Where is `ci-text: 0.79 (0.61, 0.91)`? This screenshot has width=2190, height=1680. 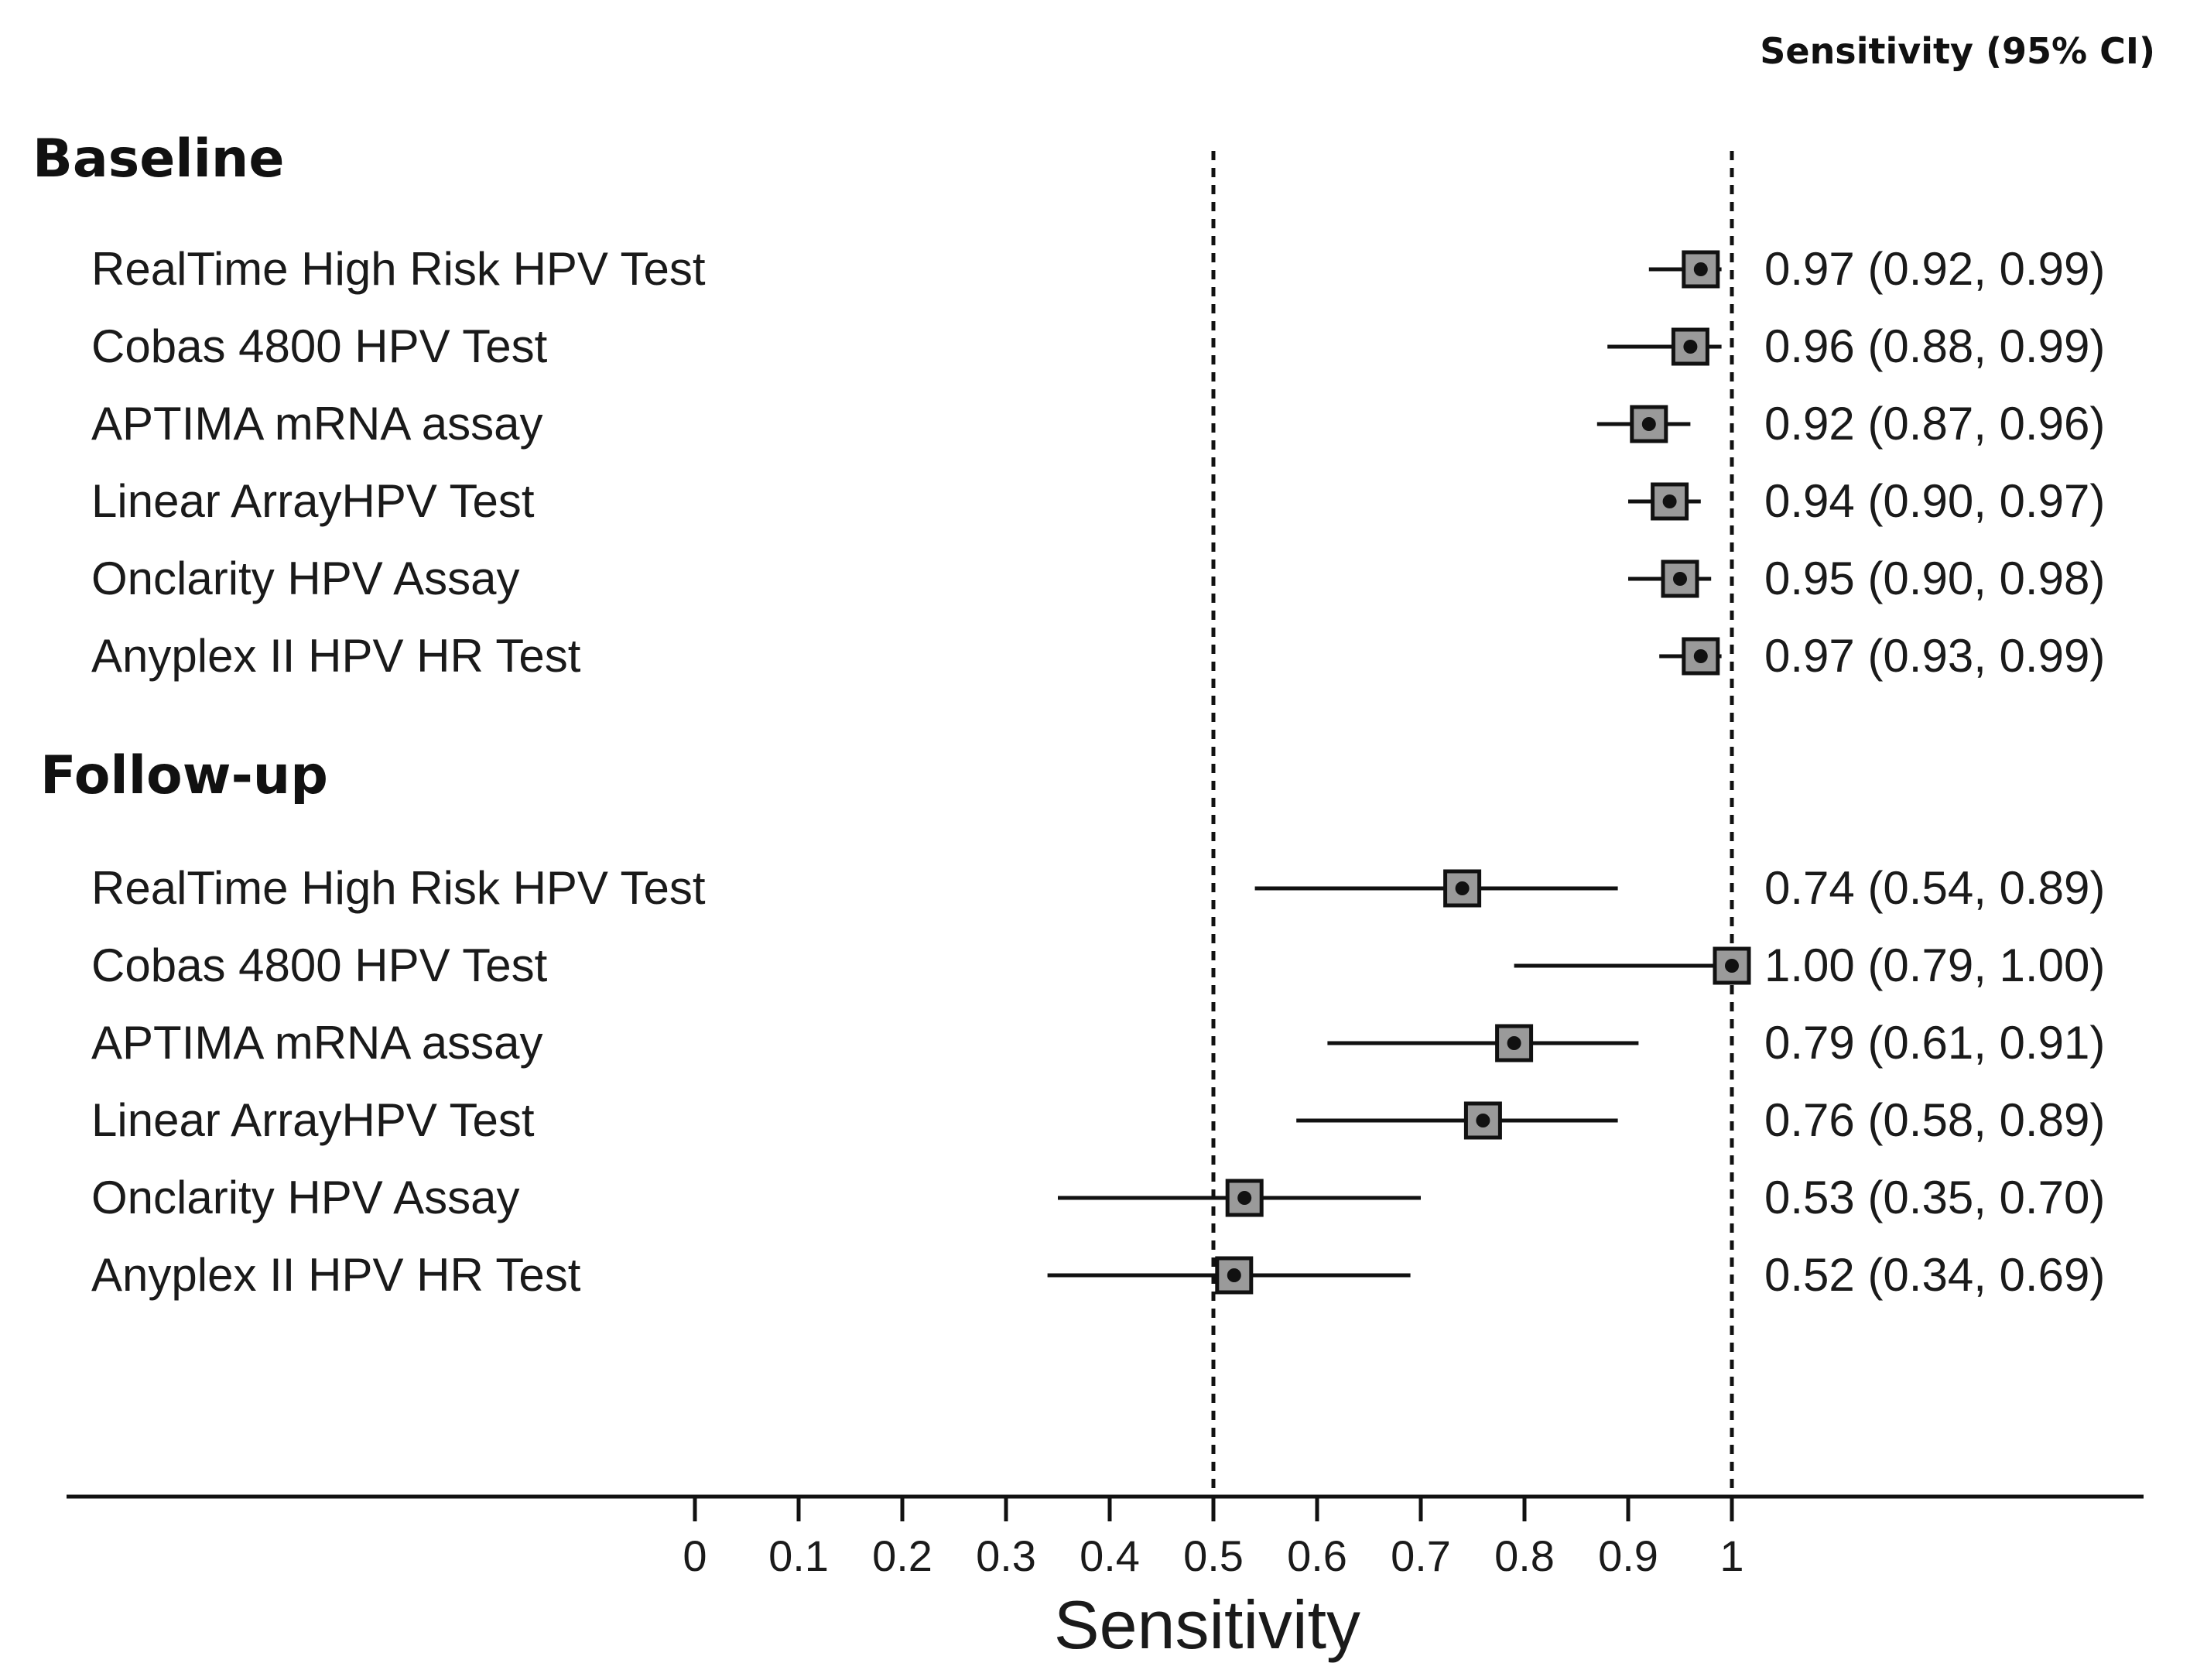 ci-text: 0.79 (0.61, 0.91) is located at coordinates (1934, 1043).